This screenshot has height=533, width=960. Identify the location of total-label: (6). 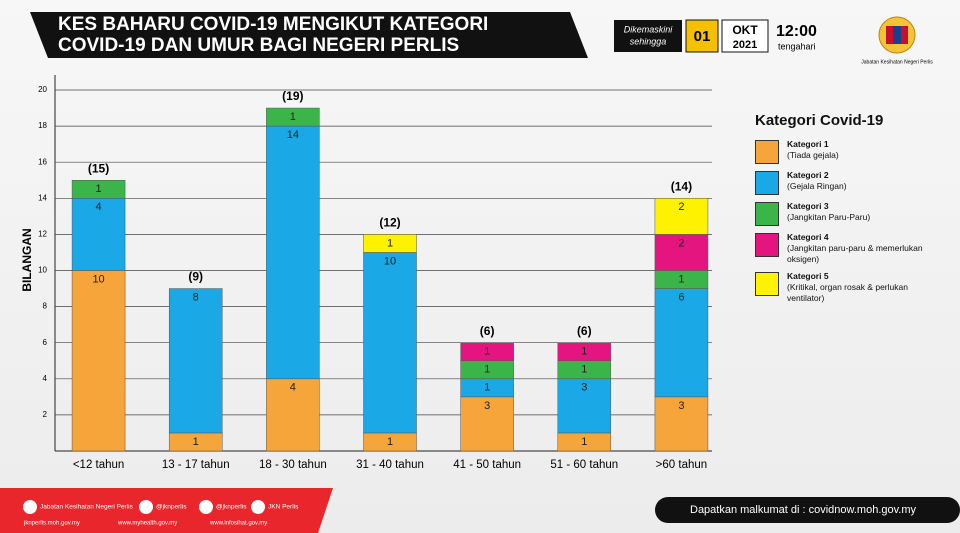
(584, 331).